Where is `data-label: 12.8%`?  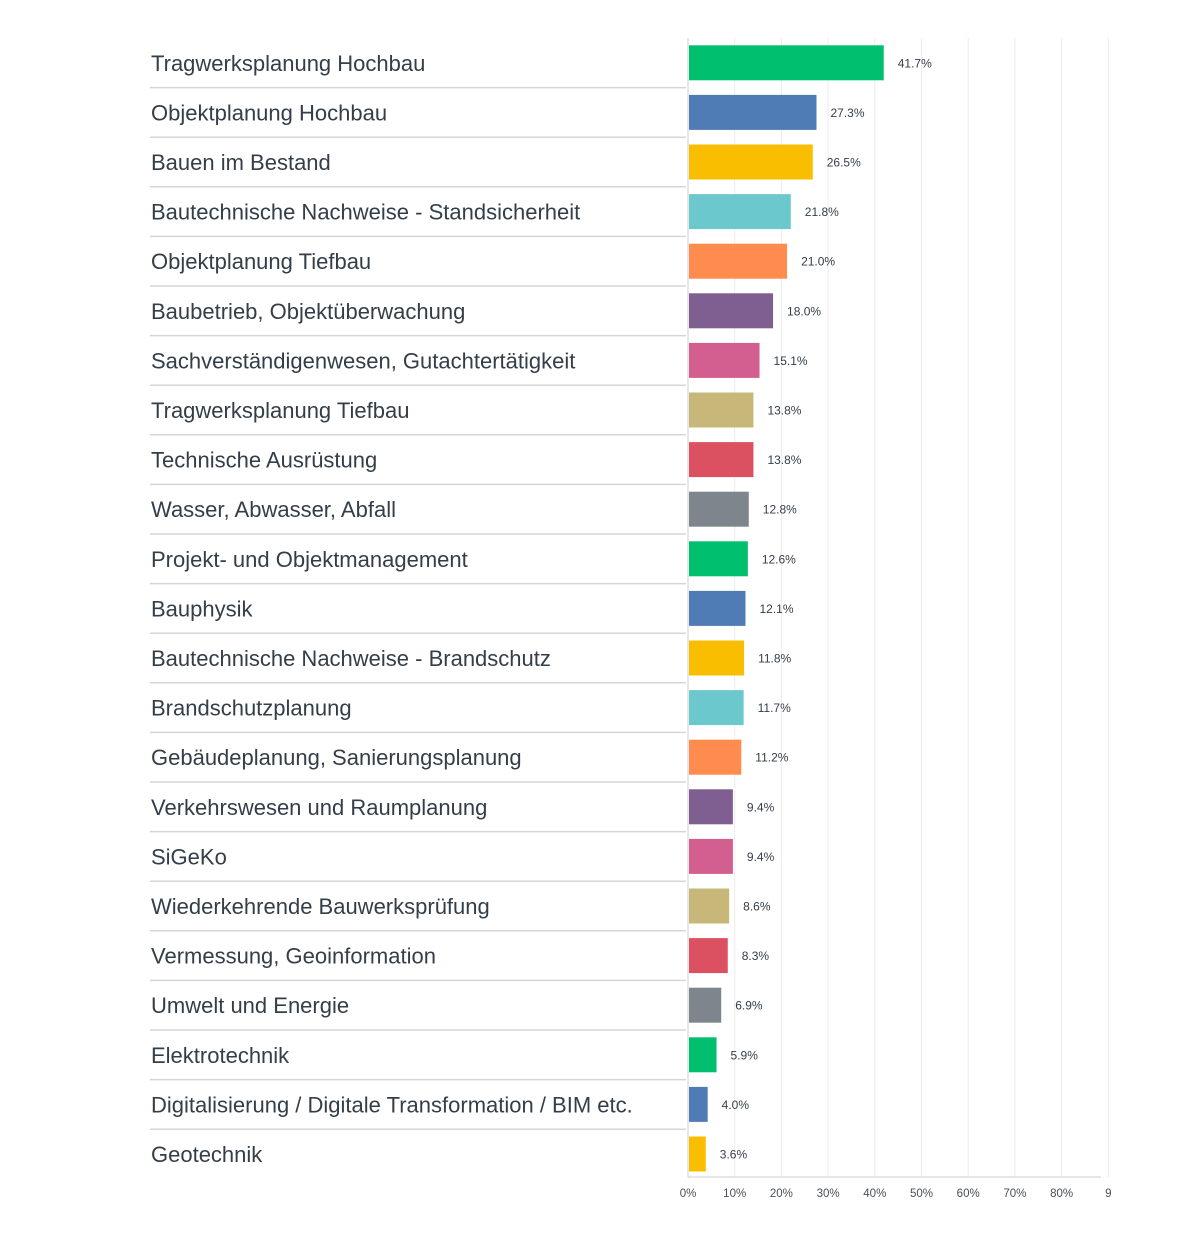
data-label: 12.8% is located at coordinates (780, 510).